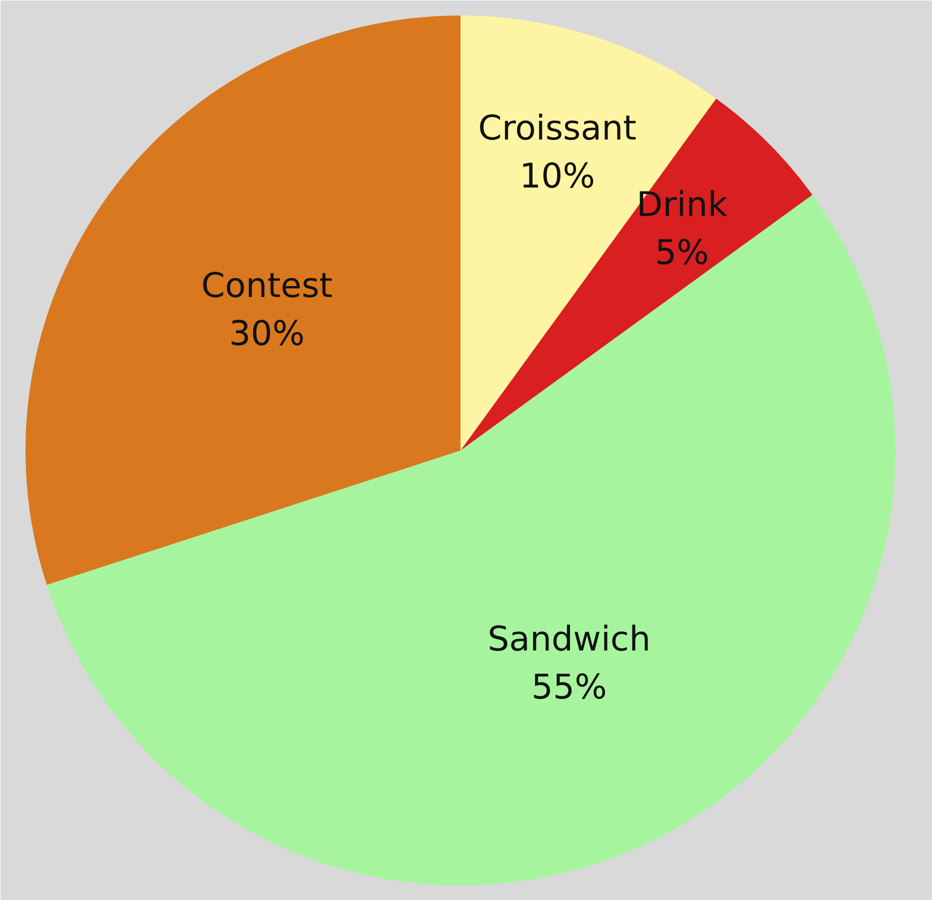  What do you see at coordinates (569, 688) in the screenshot?
I see `data-label: 55%` at bounding box center [569, 688].